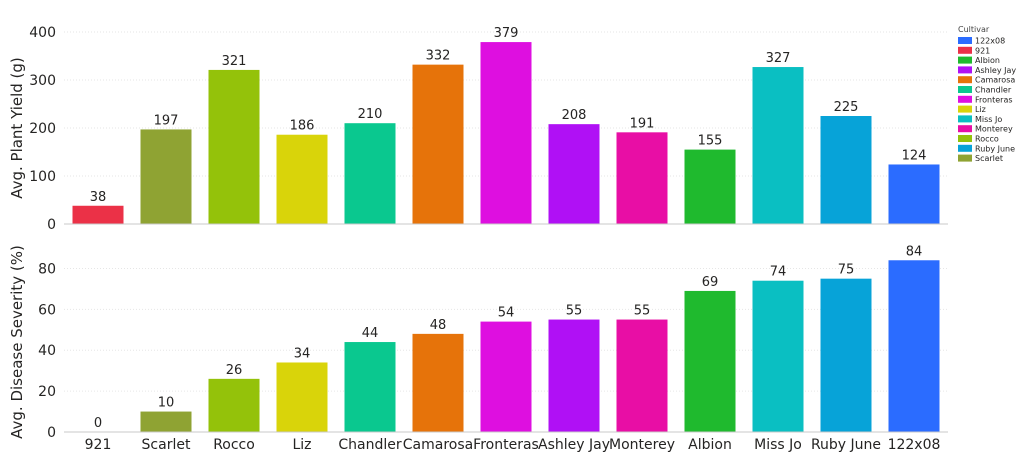 This screenshot has height=470, width=1024. I want to click on legend-title: Cultivar, so click(974, 29).